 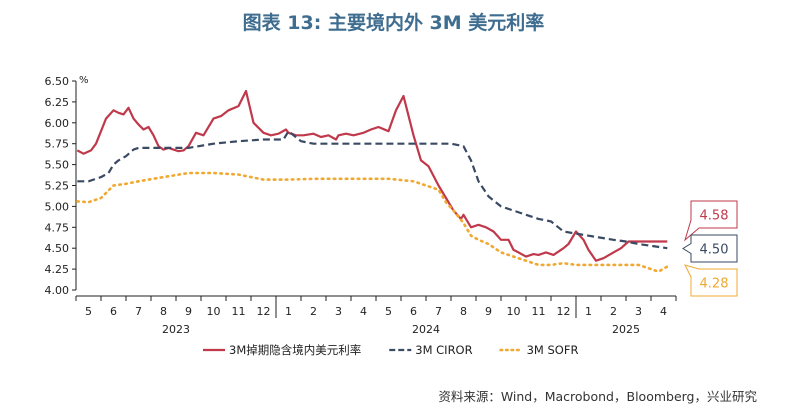 What do you see at coordinates (176, 329) in the screenshot?
I see `year-label: 2023` at bounding box center [176, 329].